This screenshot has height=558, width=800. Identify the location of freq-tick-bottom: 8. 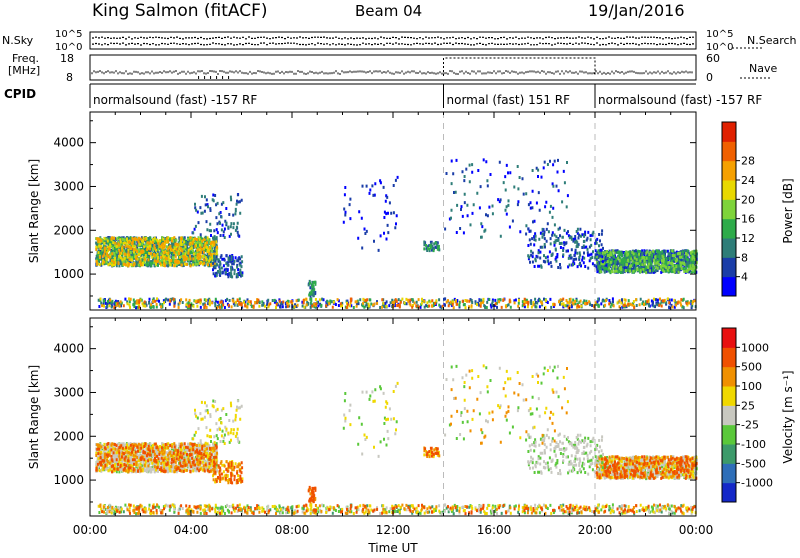
(69, 77).